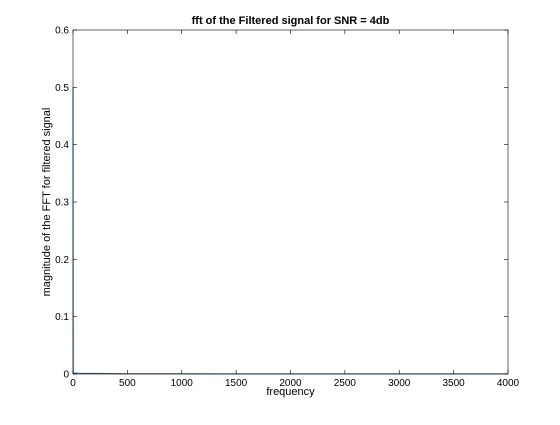 This screenshot has width=560, height=425. What do you see at coordinates (291, 21) in the screenshot?
I see `chart-title: fft of the Filtered signal for SNR = 4db` at bounding box center [291, 21].